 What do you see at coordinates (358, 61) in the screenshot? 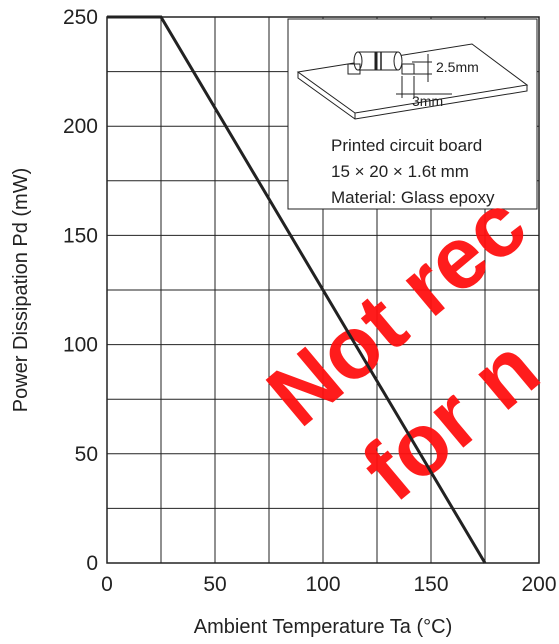
I see `diode-end-left` at bounding box center [358, 61].